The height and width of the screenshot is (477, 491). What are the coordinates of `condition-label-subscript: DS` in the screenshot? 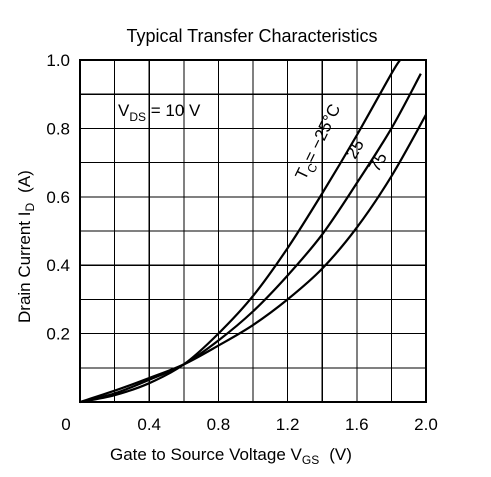 It's located at (137, 117).